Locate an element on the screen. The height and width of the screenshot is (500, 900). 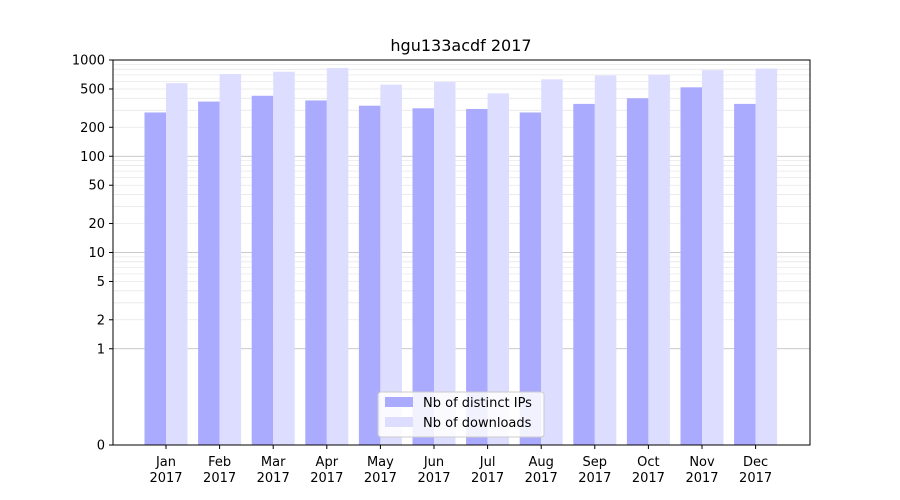
bar-downloads-jun is located at coordinates (445, 264).